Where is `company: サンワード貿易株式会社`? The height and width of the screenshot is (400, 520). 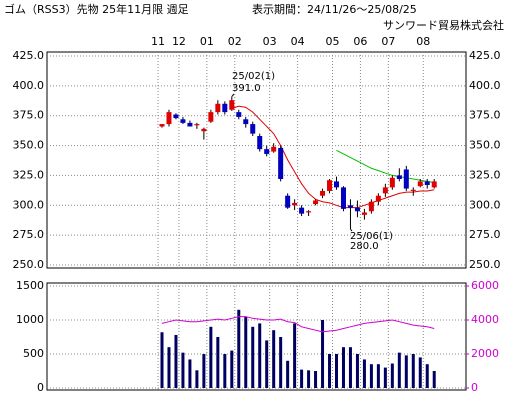
company: サンワード貿易株式会社 is located at coordinates (443, 25).